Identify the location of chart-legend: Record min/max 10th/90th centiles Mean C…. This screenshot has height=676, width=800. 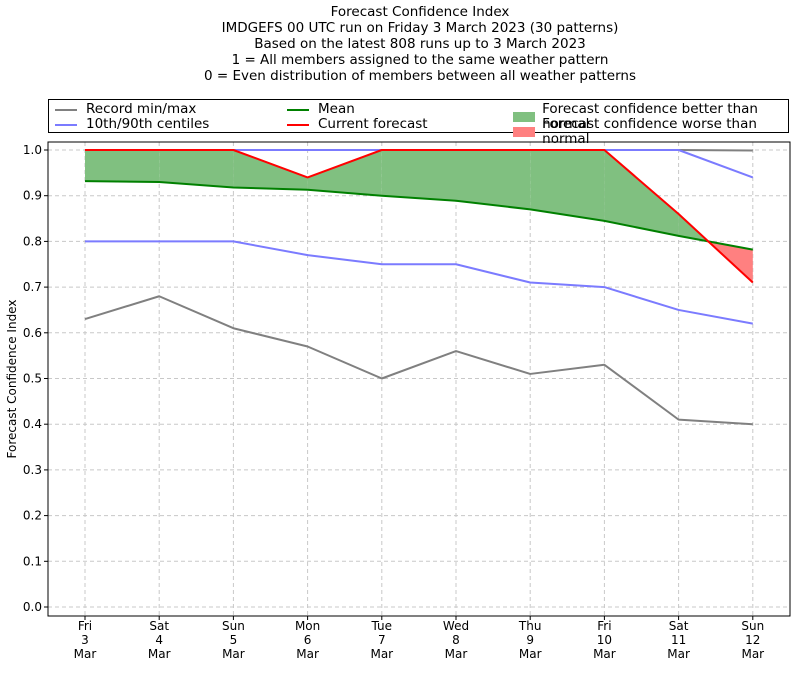
(418, 123).